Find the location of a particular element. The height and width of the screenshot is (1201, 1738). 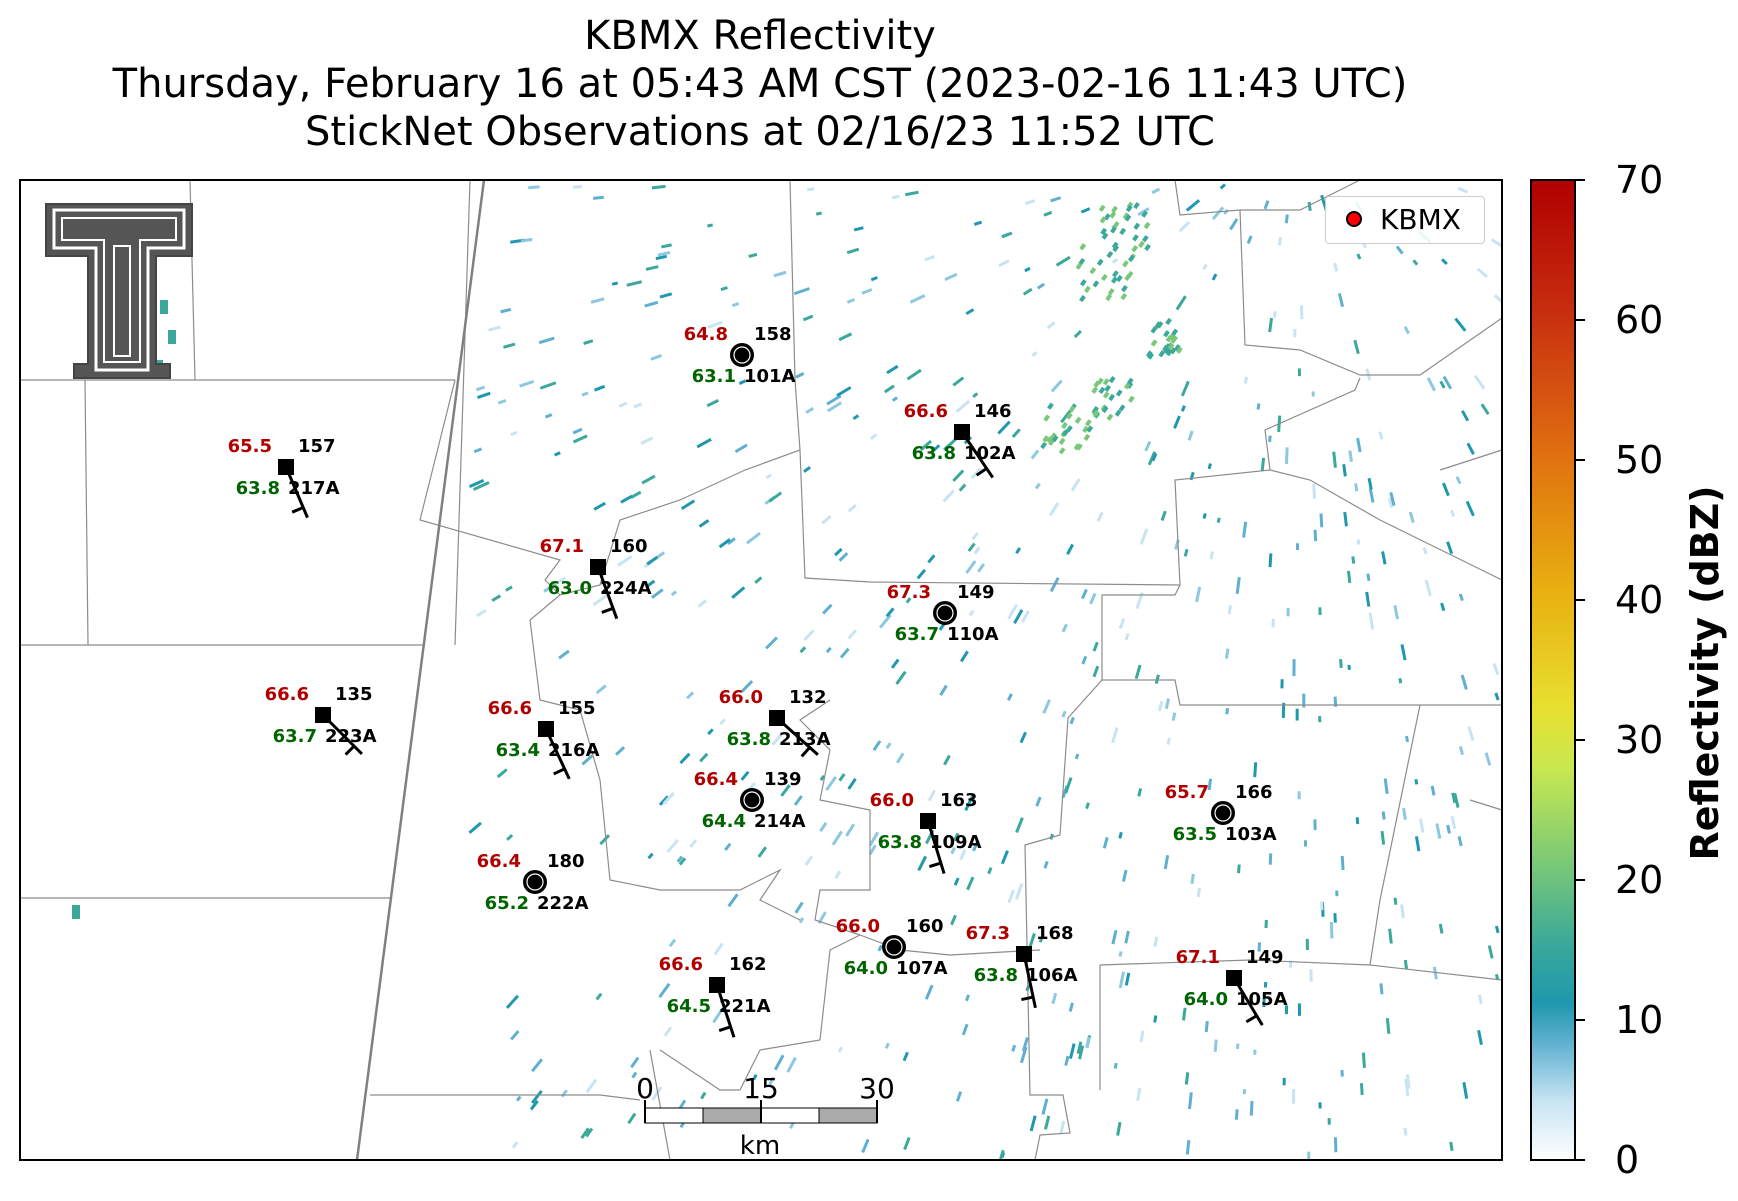

station-213A: 66.0 132 63.8 213A is located at coordinates (775, 722).